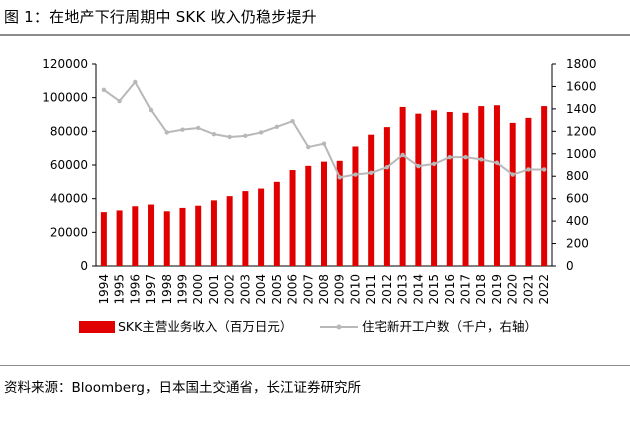 The image size is (630, 429). What do you see at coordinates (581, 131) in the screenshot?
I see `right-tick-label: 1200` at bounding box center [581, 131].